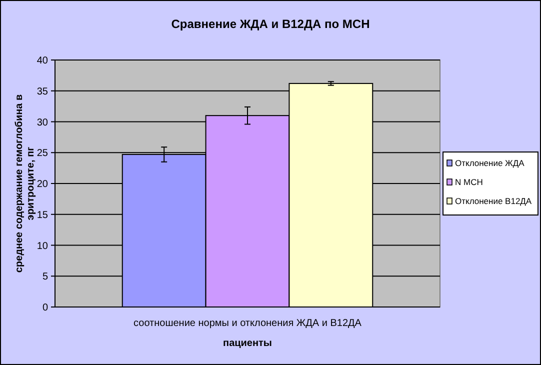 The width and height of the screenshot is (541, 365). I want to click on legend-label: Отклонение В12ДА, so click(493, 201).